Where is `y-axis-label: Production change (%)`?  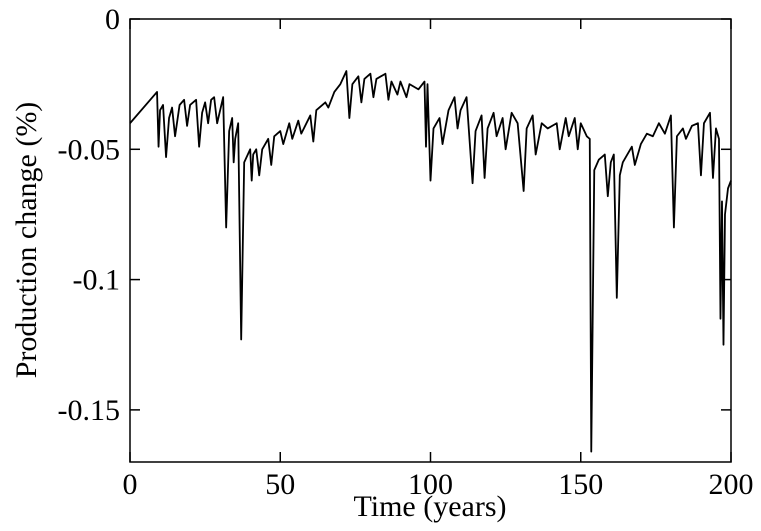 y-axis-label: Production change (%) is located at coordinates (26, 240).